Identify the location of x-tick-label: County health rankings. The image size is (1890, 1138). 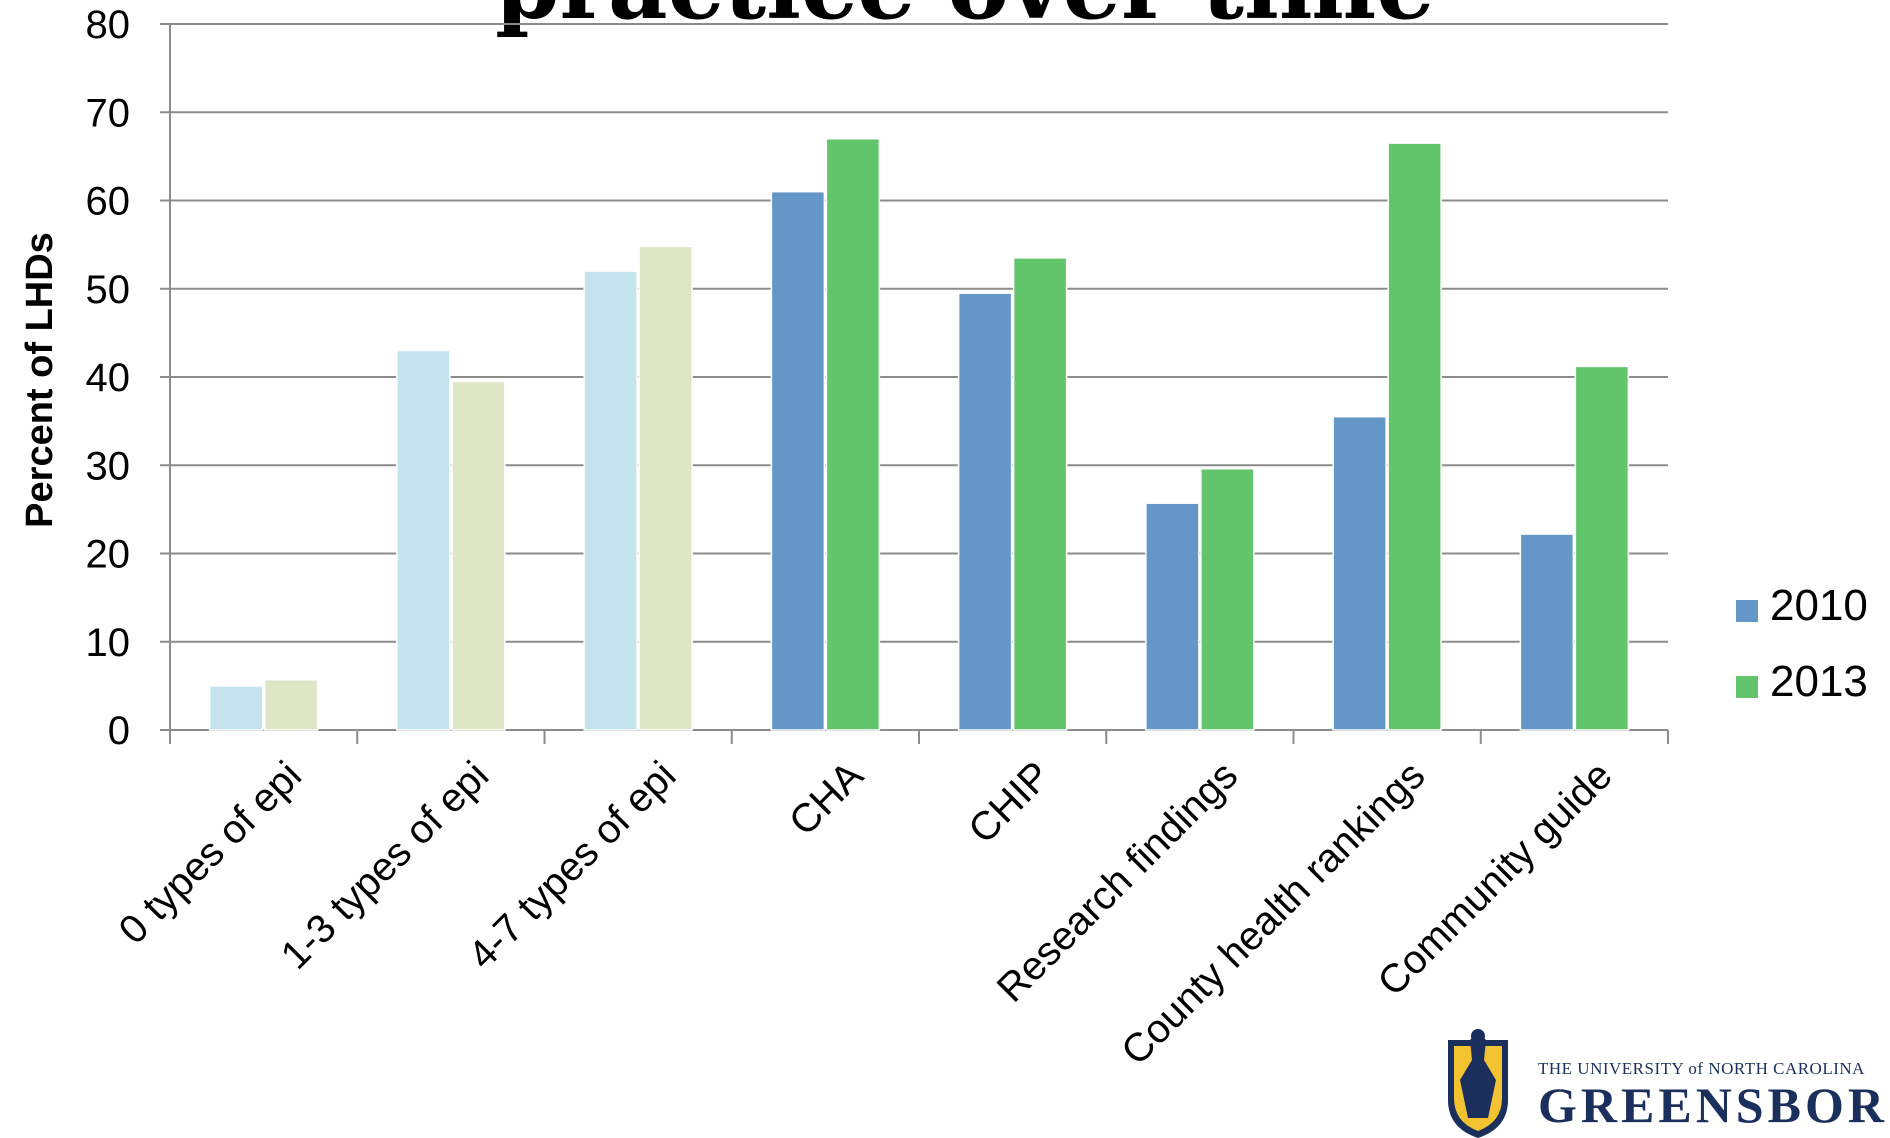
(1273, 913).